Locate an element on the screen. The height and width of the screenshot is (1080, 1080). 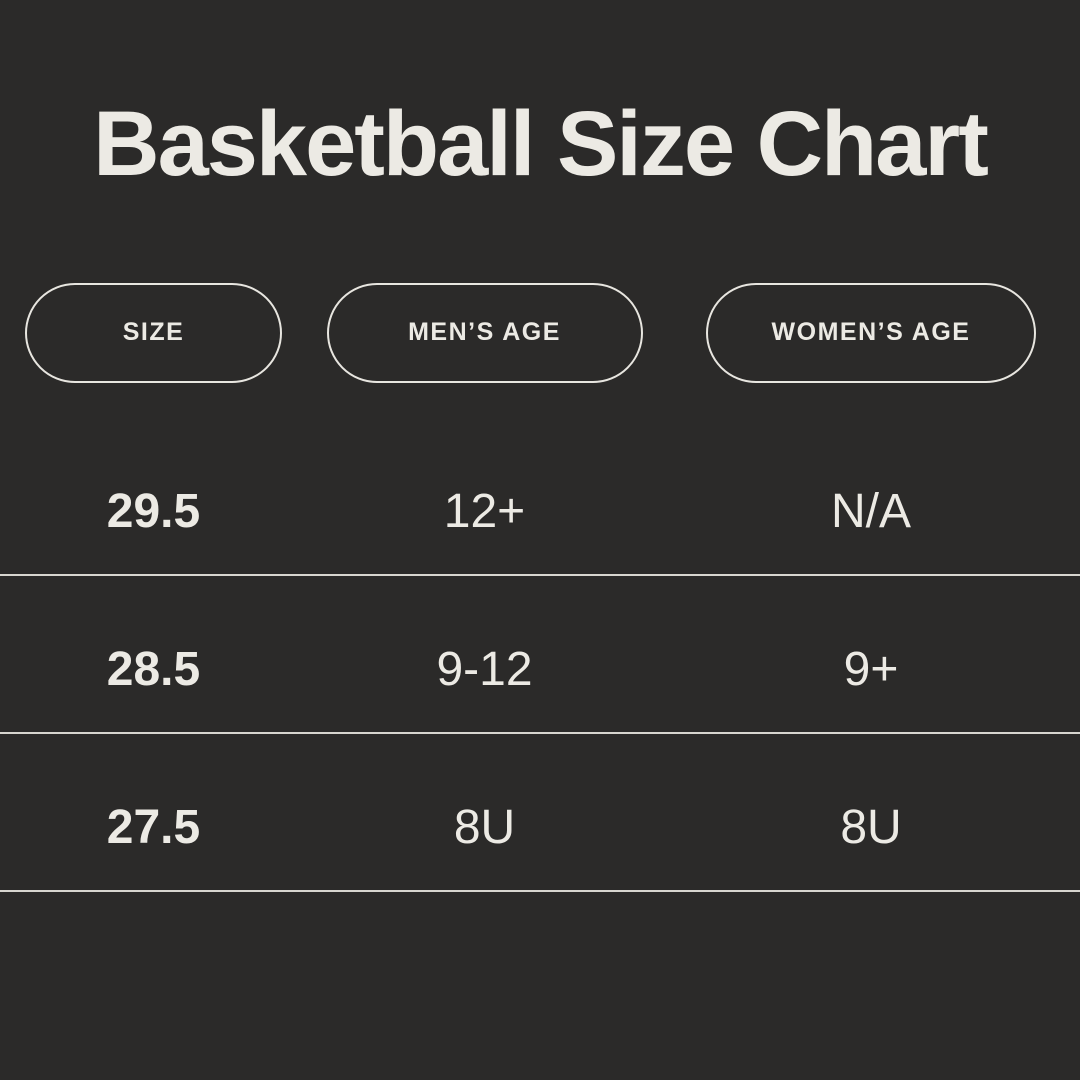
womens-age-value: 9+ is located at coordinates (871, 670).